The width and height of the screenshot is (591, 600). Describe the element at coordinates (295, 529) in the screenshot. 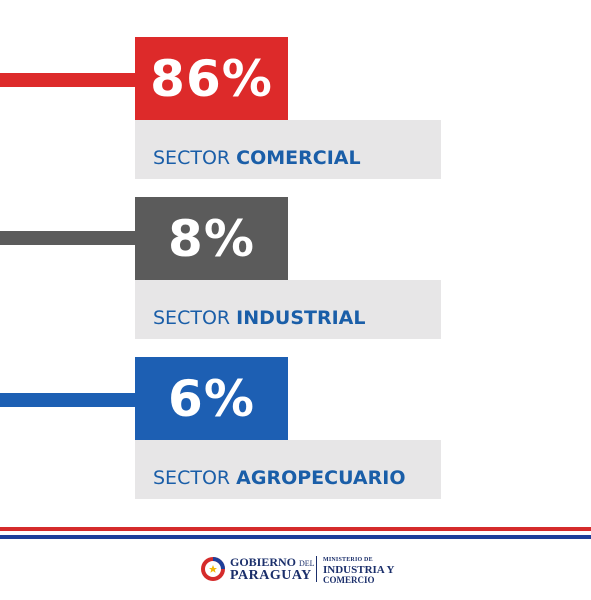

I see `flag-stripe-red` at that location.